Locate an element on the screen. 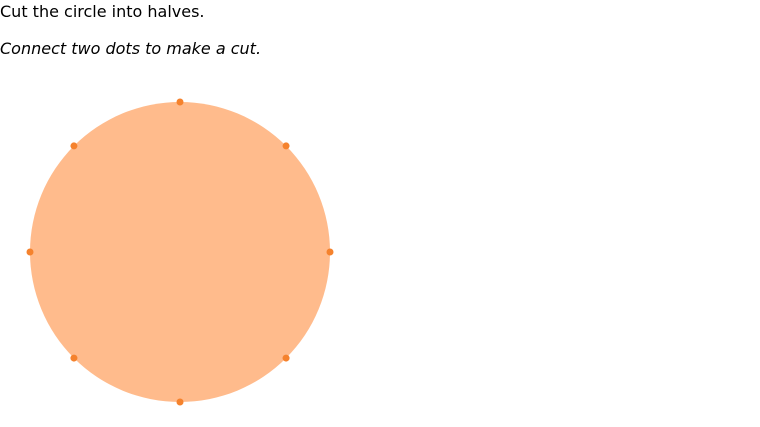 Image resolution: width=760 pixels, height=427 pixels. question-prompt: Cut the circle into halves. is located at coordinates (102, 11).